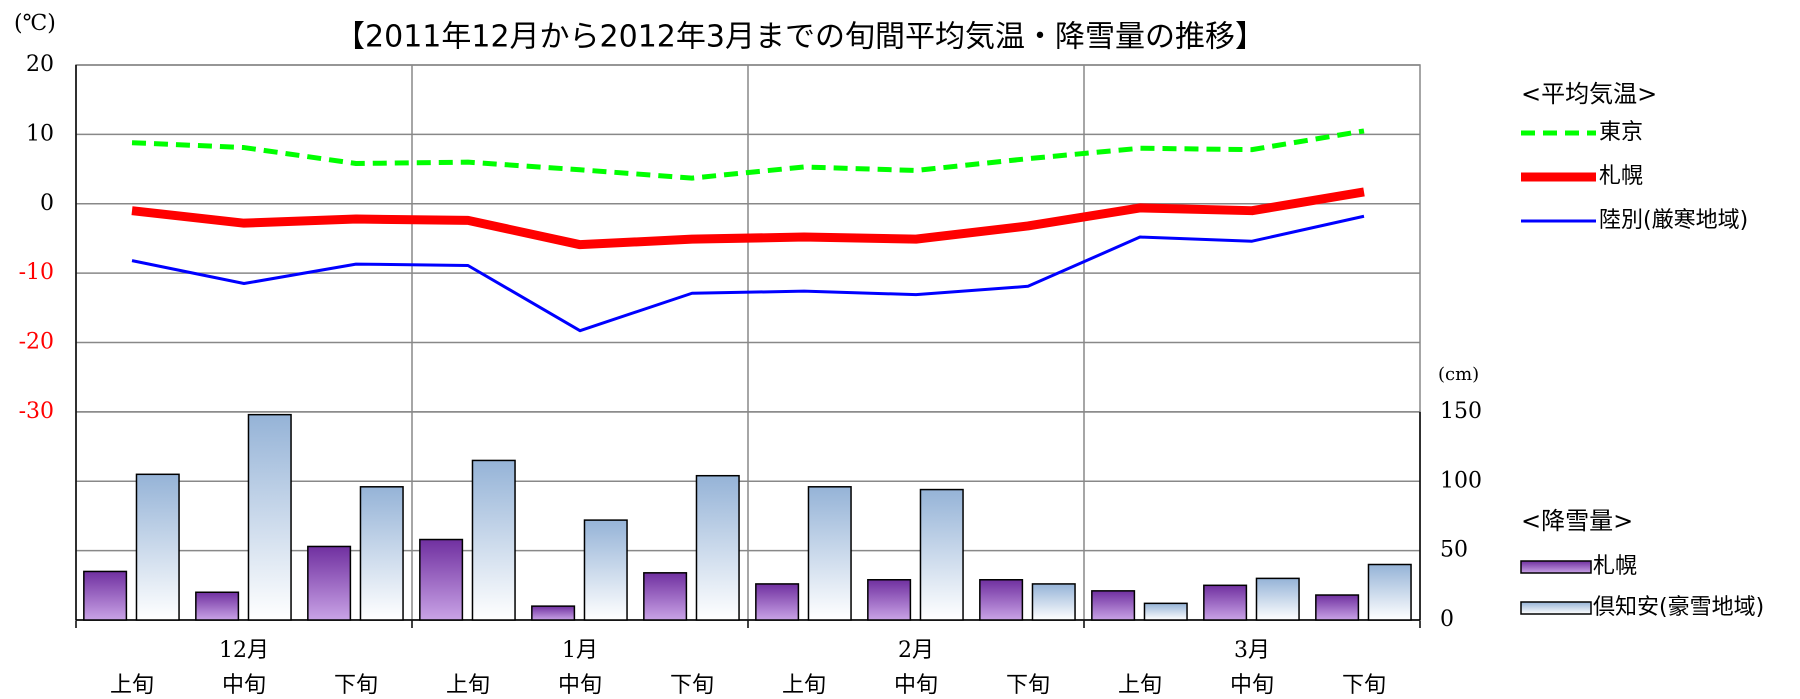 The height and width of the screenshot is (699, 1800). What do you see at coordinates (40, 64) in the screenshot?
I see `y-tick-label: 20` at bounding box center [40, 64].